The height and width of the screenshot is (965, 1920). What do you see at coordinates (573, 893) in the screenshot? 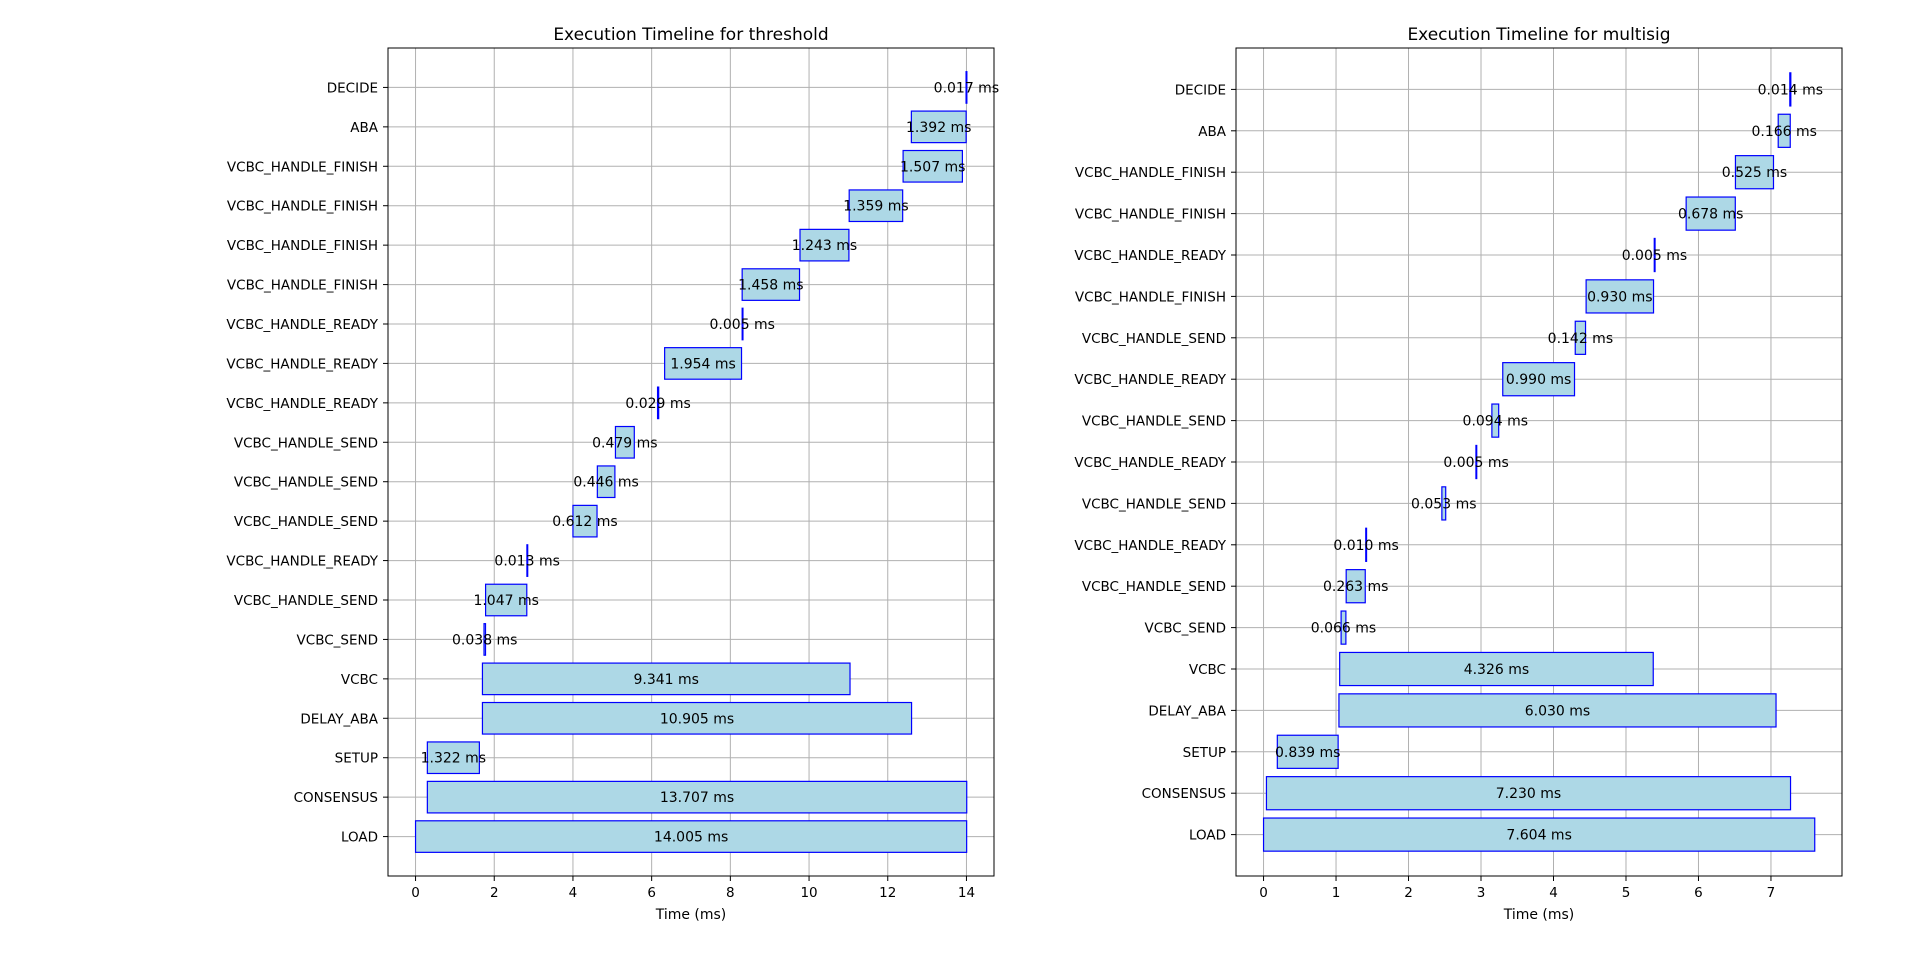
I see `x-tick-label: 4` at bounding box center [573, 893].